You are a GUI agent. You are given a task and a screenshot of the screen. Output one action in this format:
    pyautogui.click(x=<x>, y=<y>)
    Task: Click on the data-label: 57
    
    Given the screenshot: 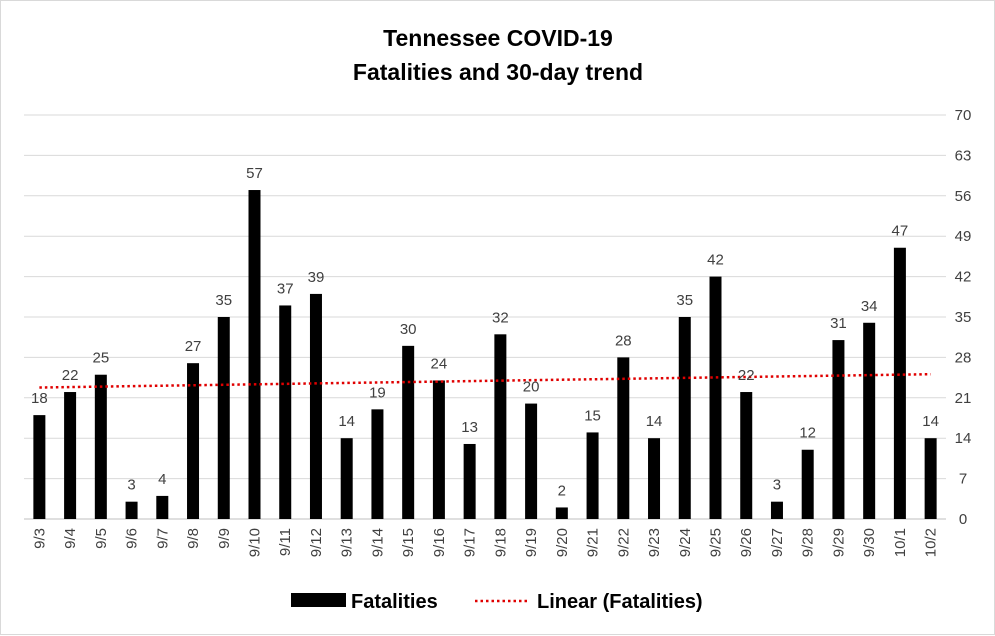 What is the action you would take?
    pyautogui.click(x=254, y=173)
    